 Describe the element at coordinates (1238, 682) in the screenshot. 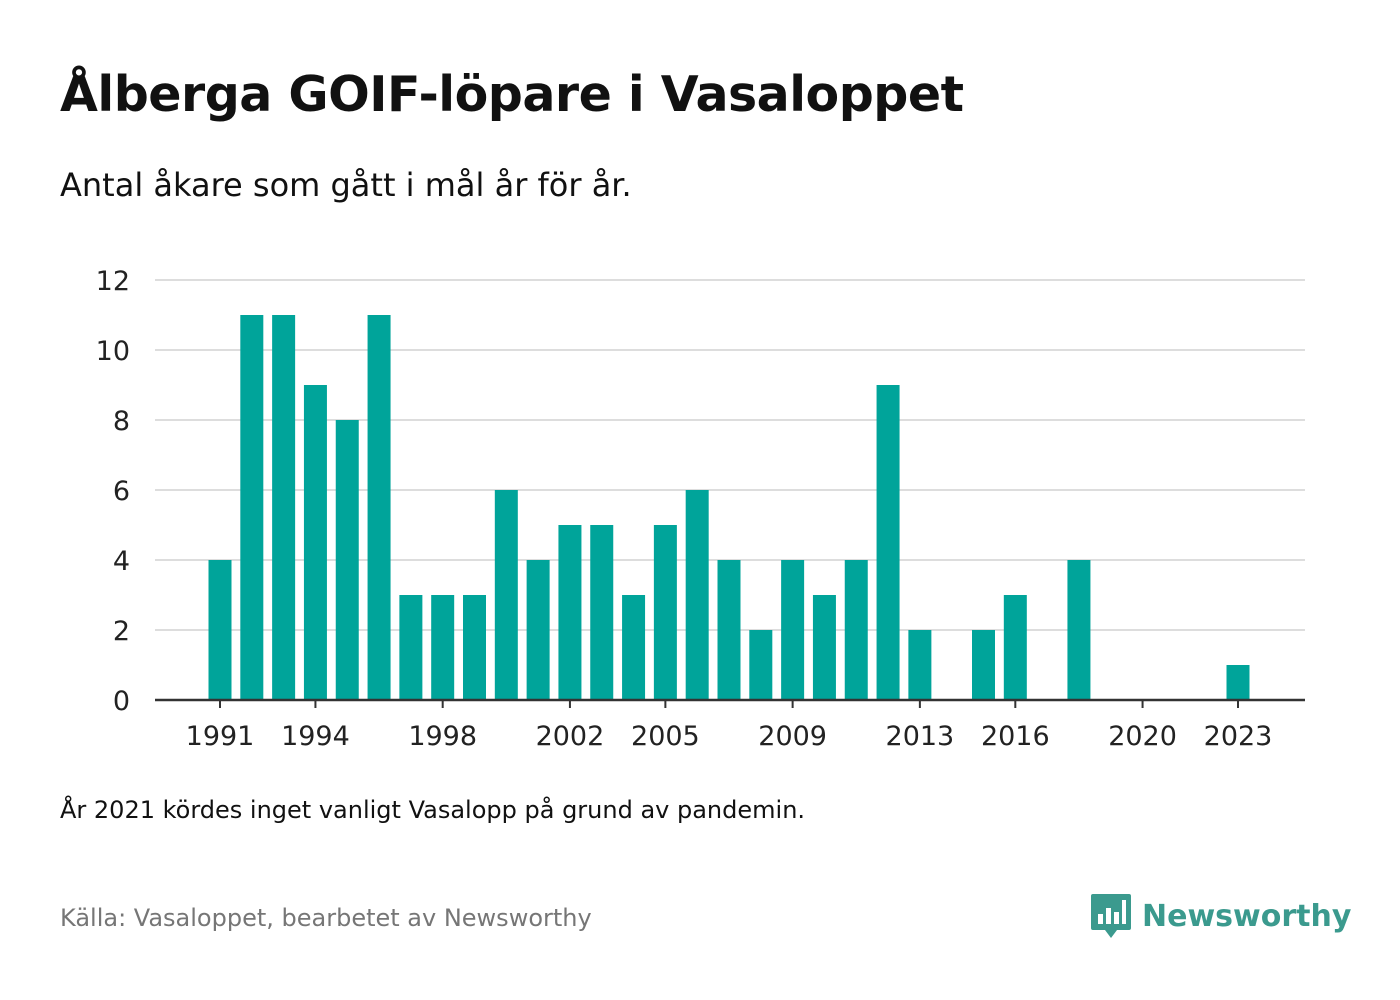

I see `bar-2023` at that location.